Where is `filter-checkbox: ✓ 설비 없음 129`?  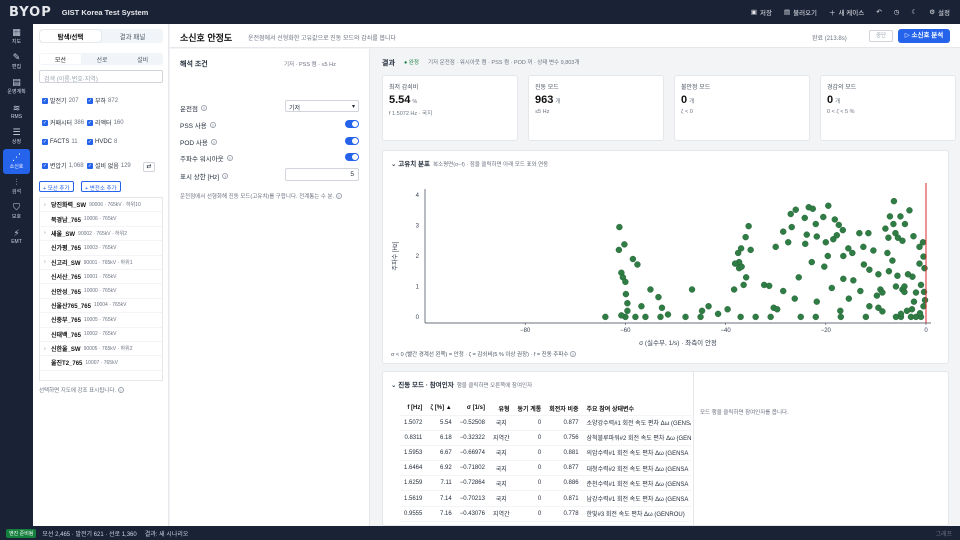 filter-checkbox: ✓ 설비 없음 129 is located at coordinates (109, 166).